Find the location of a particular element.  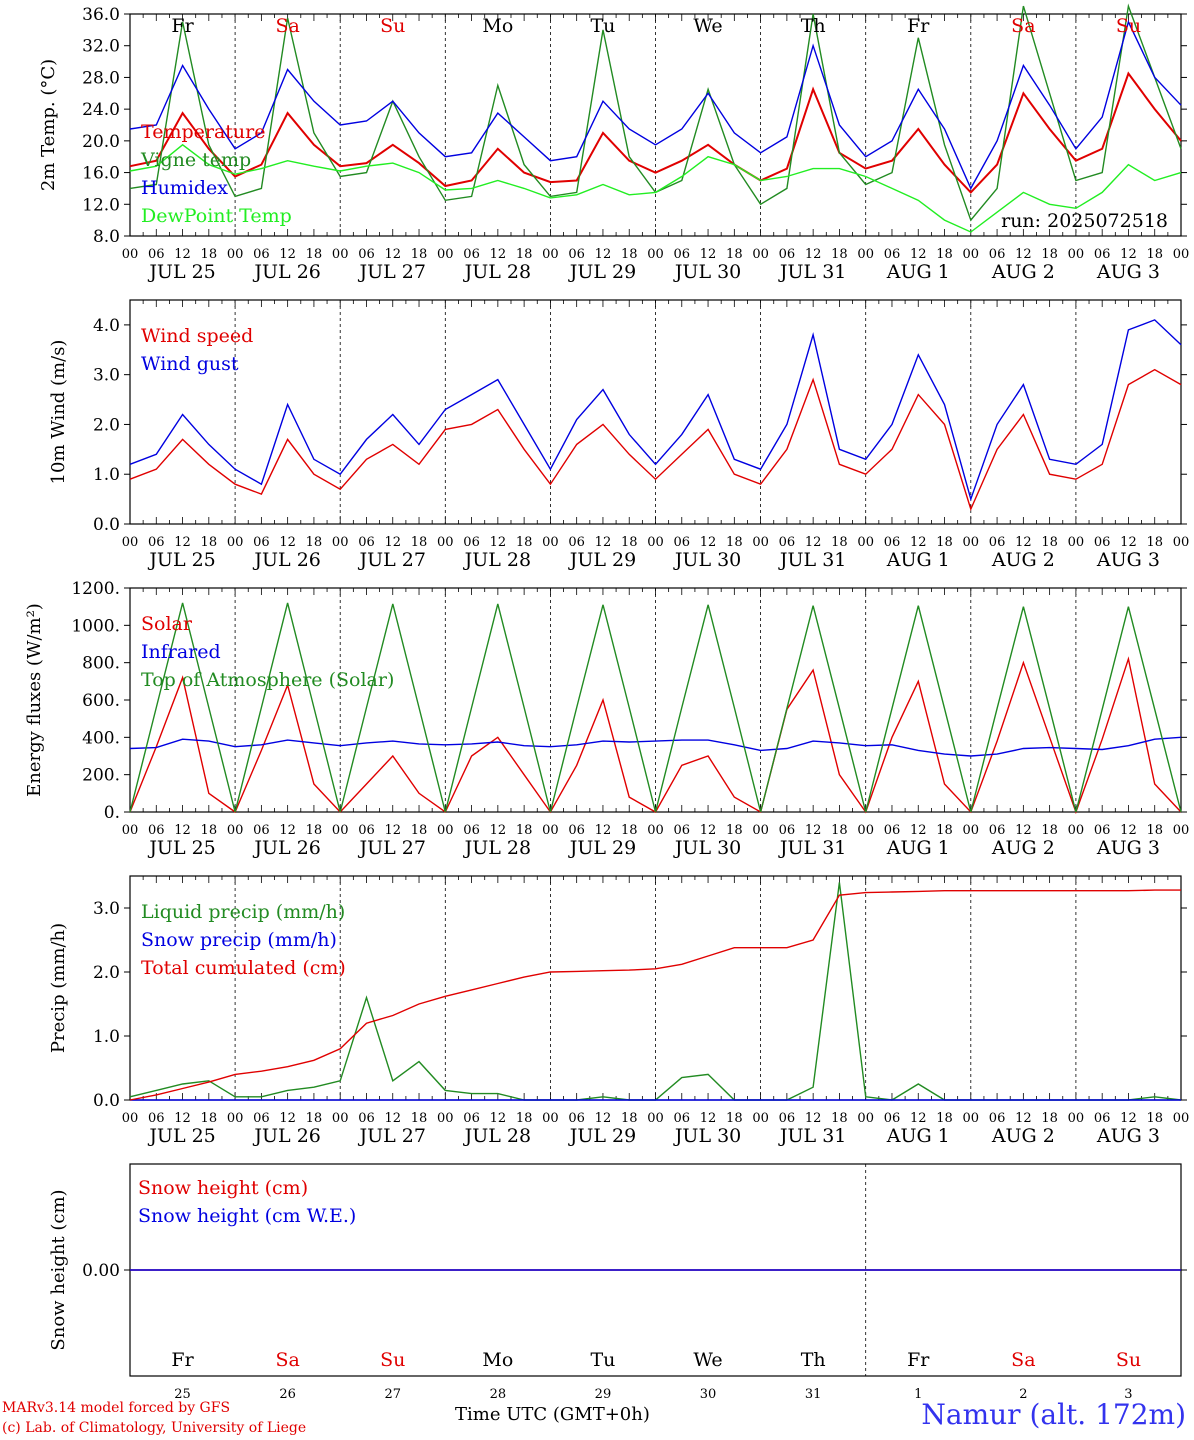

y-tick-label: 36.0 is located at coordinates (101, 15).